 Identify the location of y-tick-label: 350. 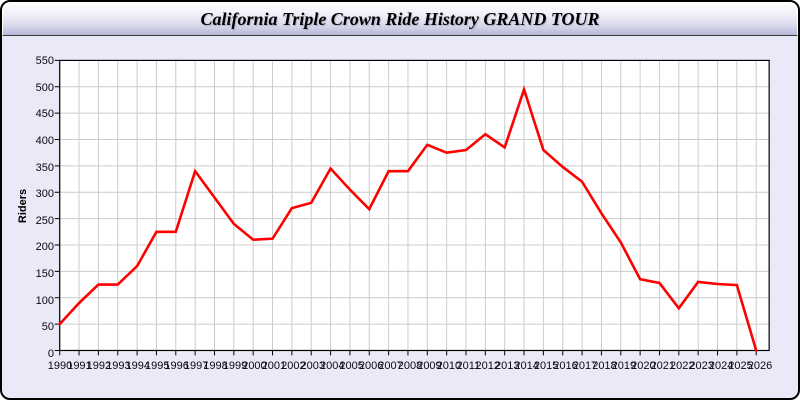
(44, 167).